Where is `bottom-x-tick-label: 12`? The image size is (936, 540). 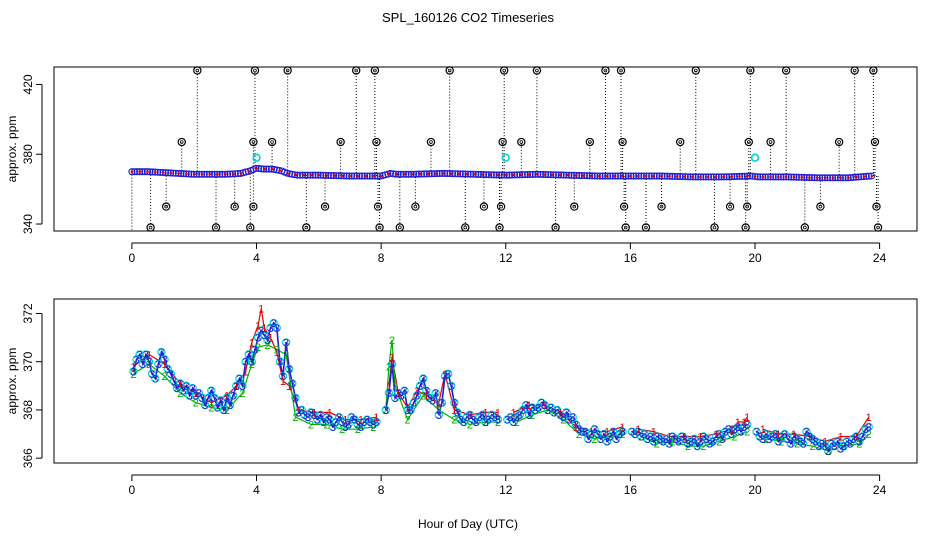 bottom-x-tick-label: 12 is located at coordinates (506, 490).